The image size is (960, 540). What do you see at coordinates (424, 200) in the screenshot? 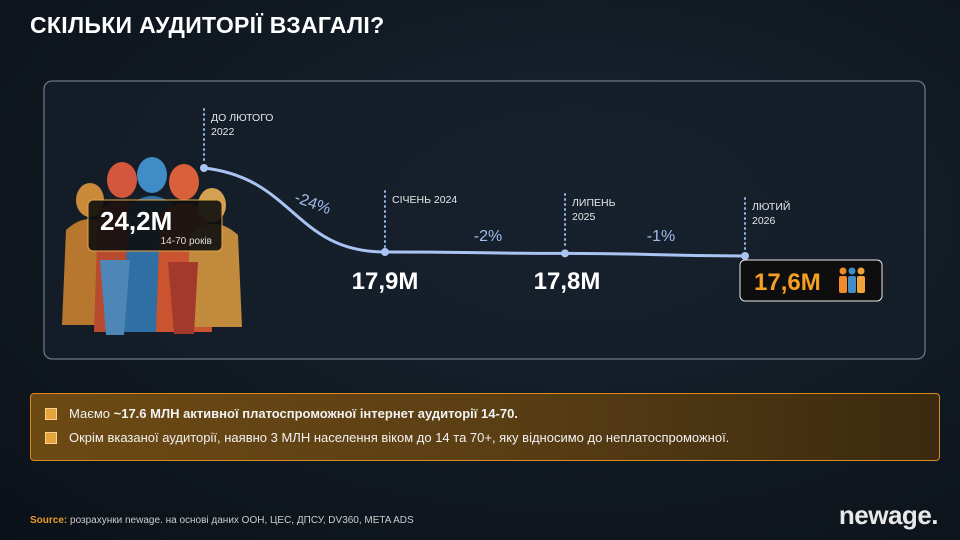
I see `category-label: СІЧЕНЬ 2024` at bounding box center [424, 200].